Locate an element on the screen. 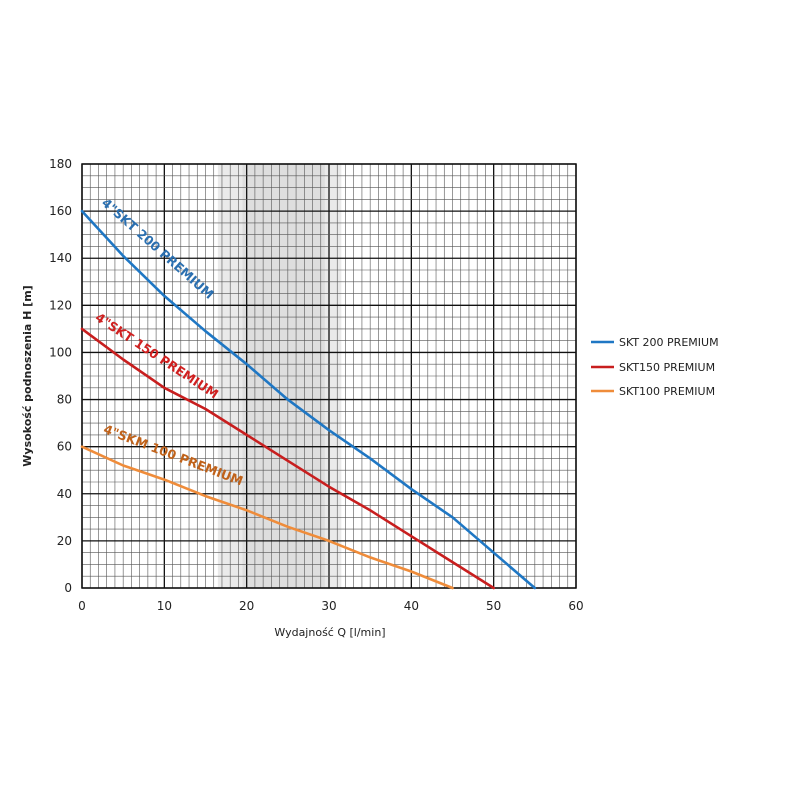 The height and width of the screenshot is (804, 800). x-tick-label: 60 is located at coordinates (575, 606).